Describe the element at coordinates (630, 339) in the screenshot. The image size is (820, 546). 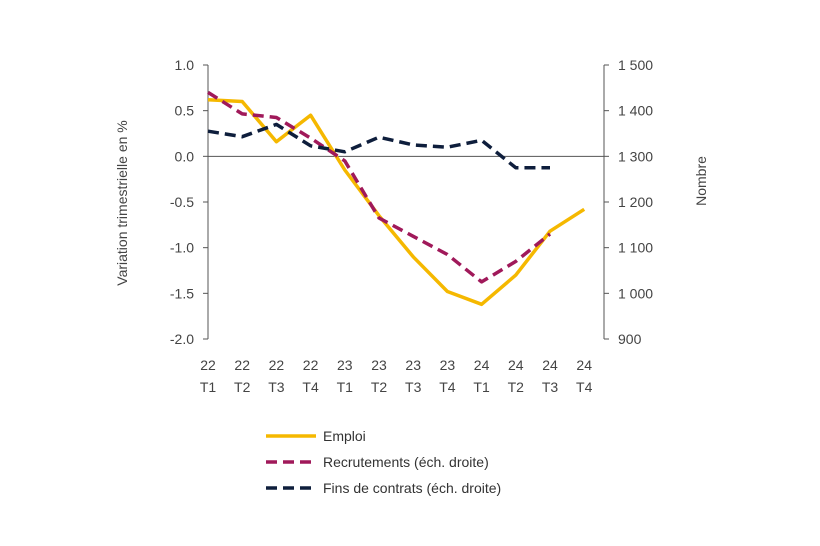
I see `y-right-tick-label: 900` at that location.